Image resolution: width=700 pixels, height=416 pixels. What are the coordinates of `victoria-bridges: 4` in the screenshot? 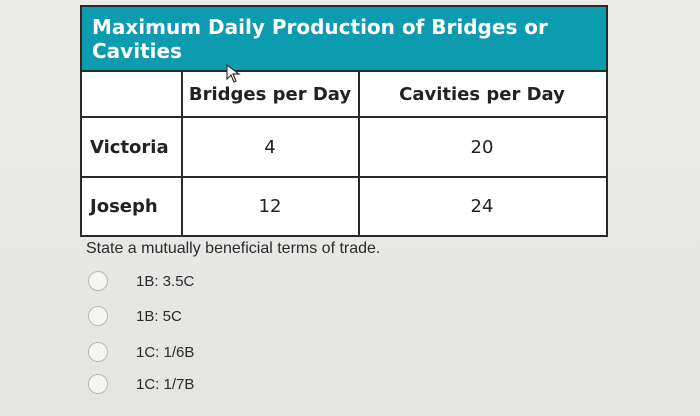 It's located at (270, 147).